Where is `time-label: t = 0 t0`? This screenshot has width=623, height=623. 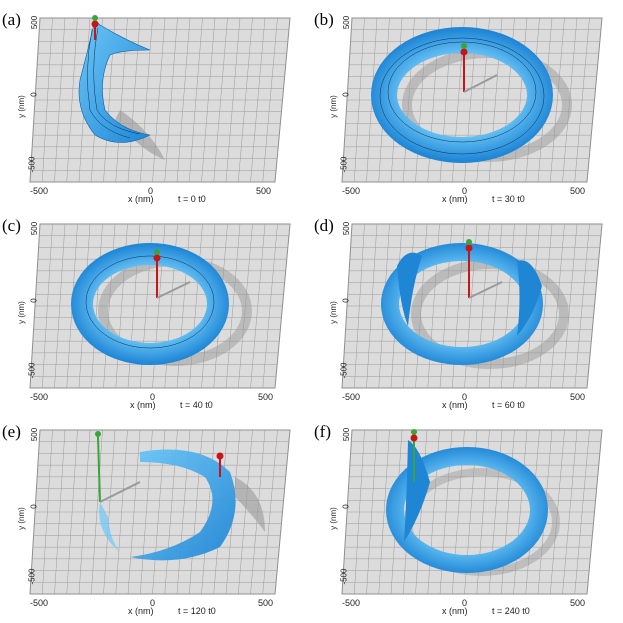 time-label: t = 0 t0 is located at coordinates (192, 199).